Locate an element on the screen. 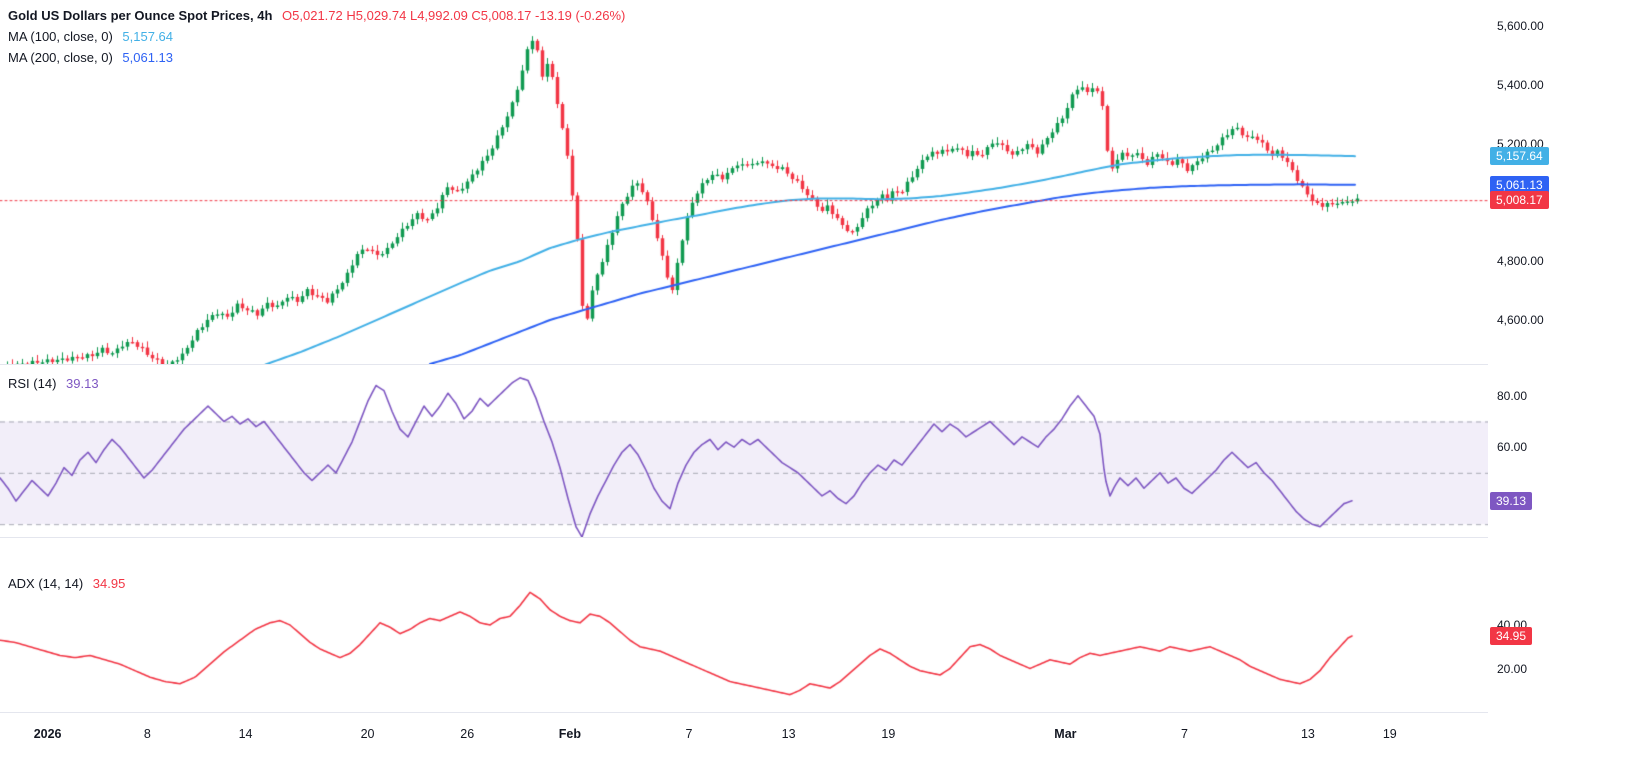 This screenshot has height=783, width=1632. price-axis-label: 5,400.00 is located at coordinates (1520, 85).